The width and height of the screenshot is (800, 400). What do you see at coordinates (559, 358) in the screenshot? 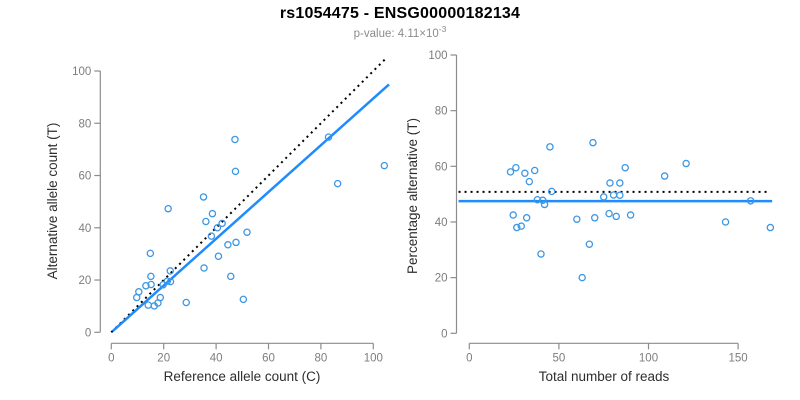
I see `x-tick-label: 50` at bounding box center [559, 358].